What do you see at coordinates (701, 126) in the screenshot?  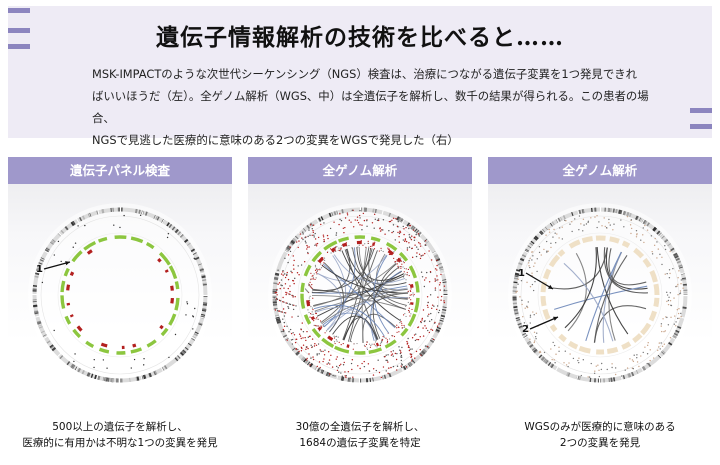 I see `header-stripe` at bounding box center [701, 126].